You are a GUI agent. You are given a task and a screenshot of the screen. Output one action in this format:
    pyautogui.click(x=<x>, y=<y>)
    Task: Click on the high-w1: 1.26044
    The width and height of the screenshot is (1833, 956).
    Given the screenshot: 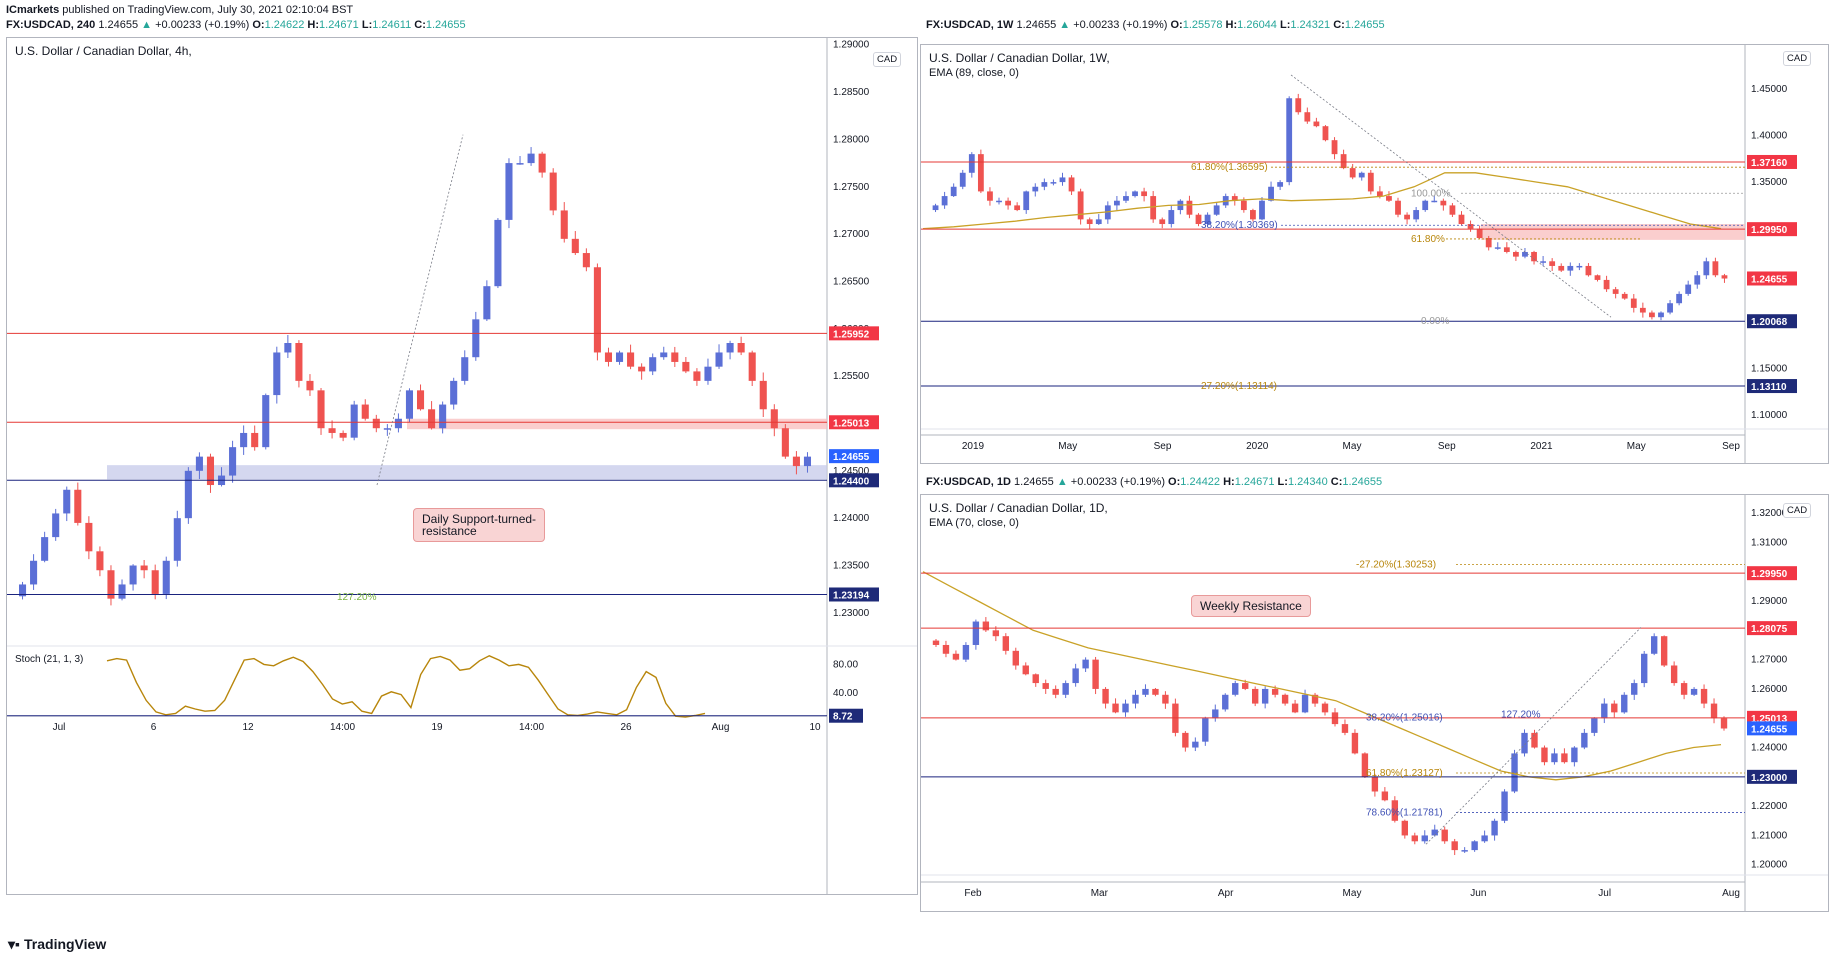 What is the action you would take?
    pyautogui.click(x=1257, y=25)
    